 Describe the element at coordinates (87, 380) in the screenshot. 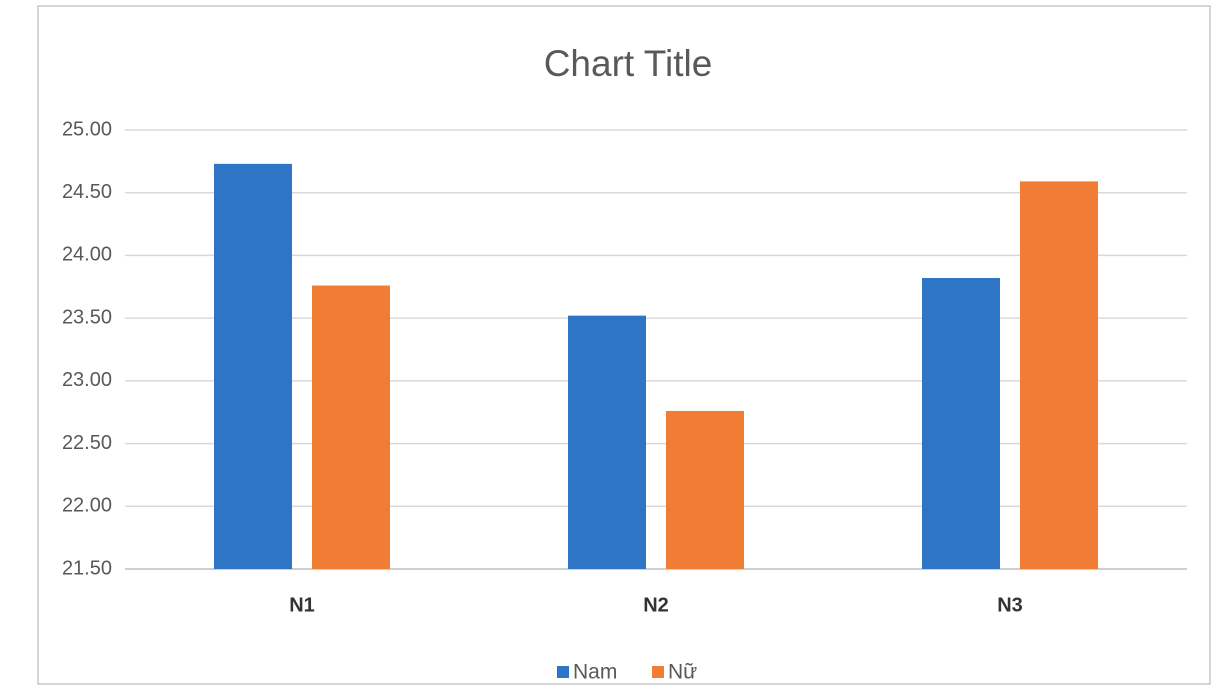

I see `y-tick-label: 23.00` at that location.